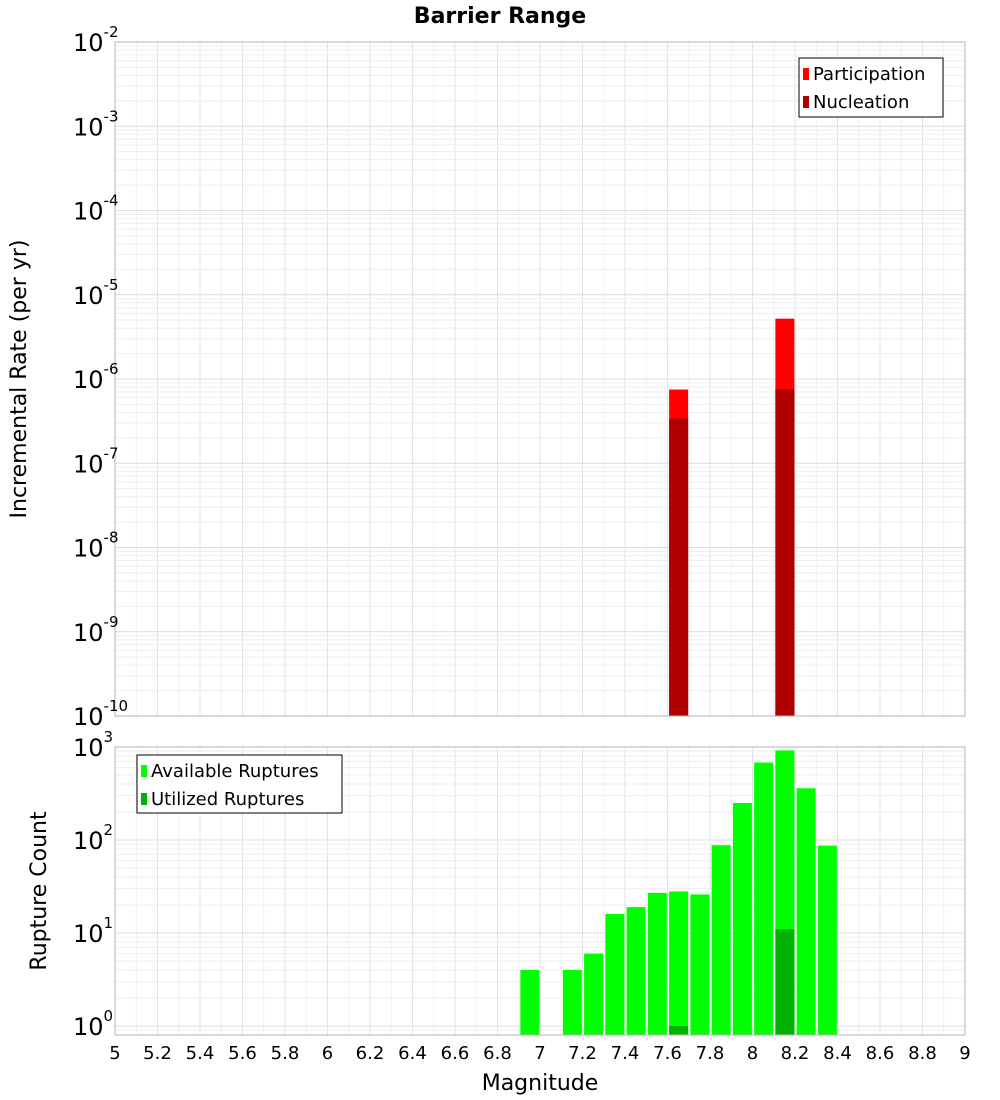  What do you see at coordinates (625, 1053) in the screenshot?
I see `x-tick-label: 7.4` at bounding box center [625, 1053].